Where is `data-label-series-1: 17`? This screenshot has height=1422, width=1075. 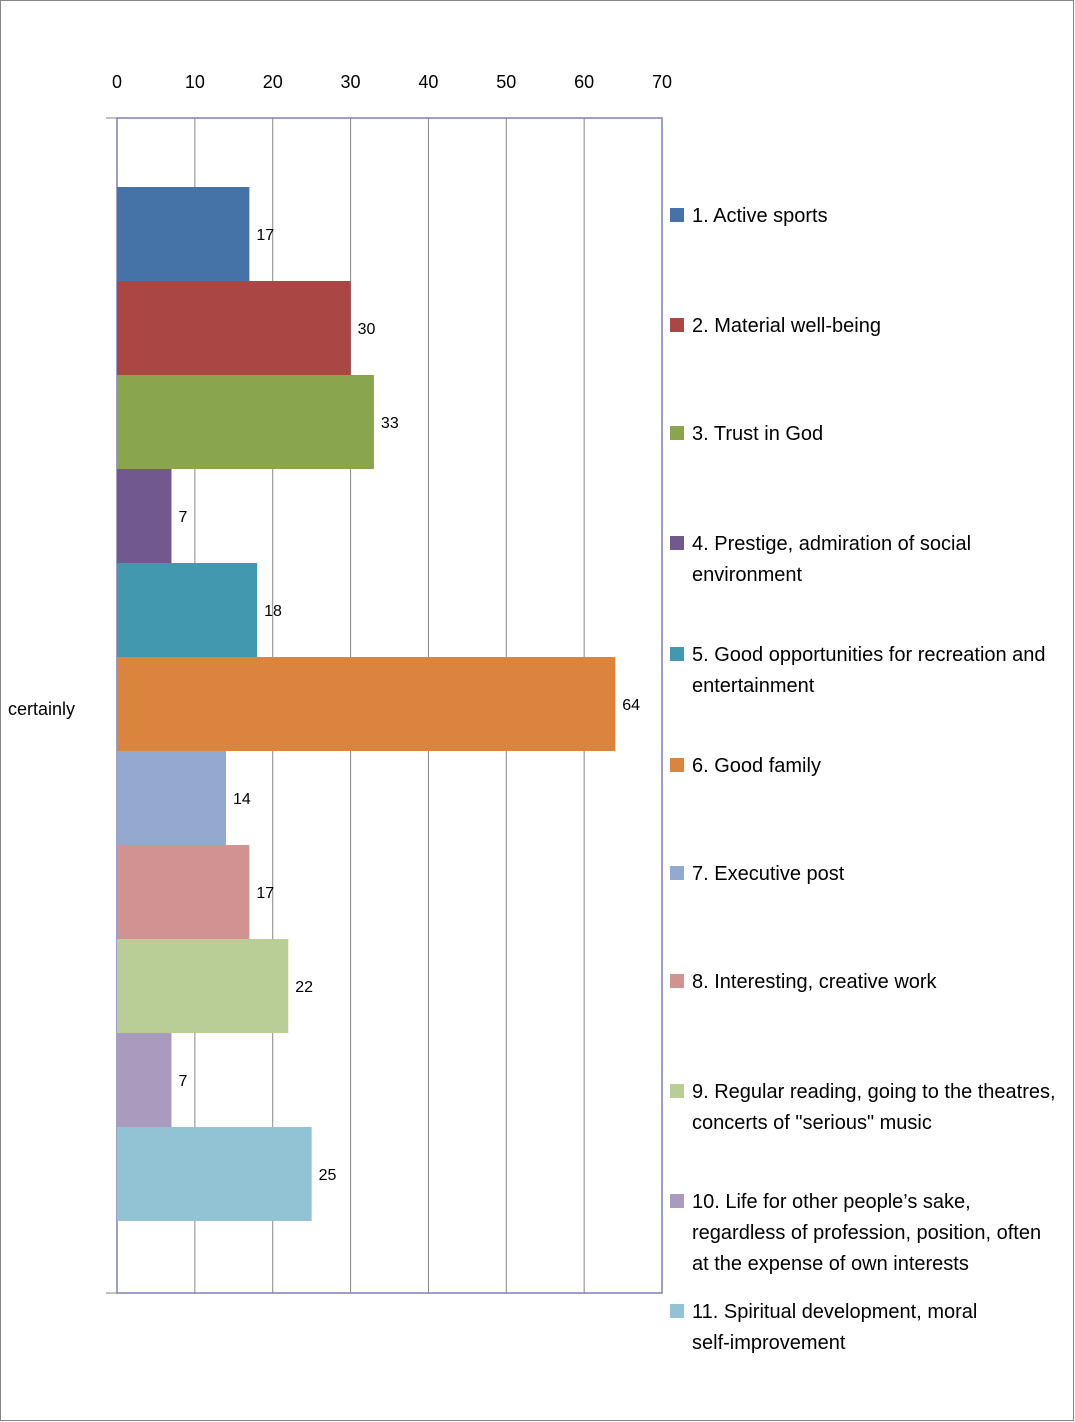
data-label-series-1: 17 is located at coordinates (265, 235).